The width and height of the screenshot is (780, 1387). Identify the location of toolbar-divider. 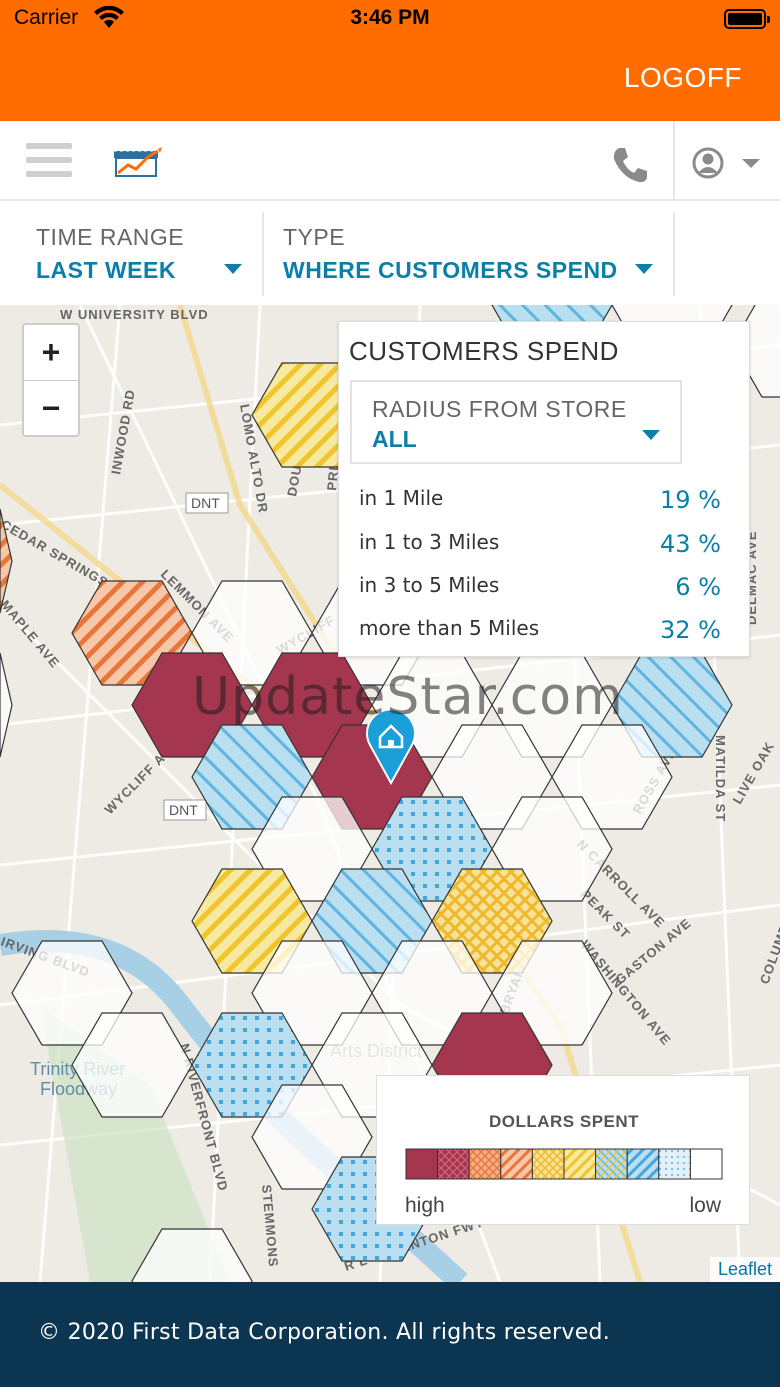
(674, 161).